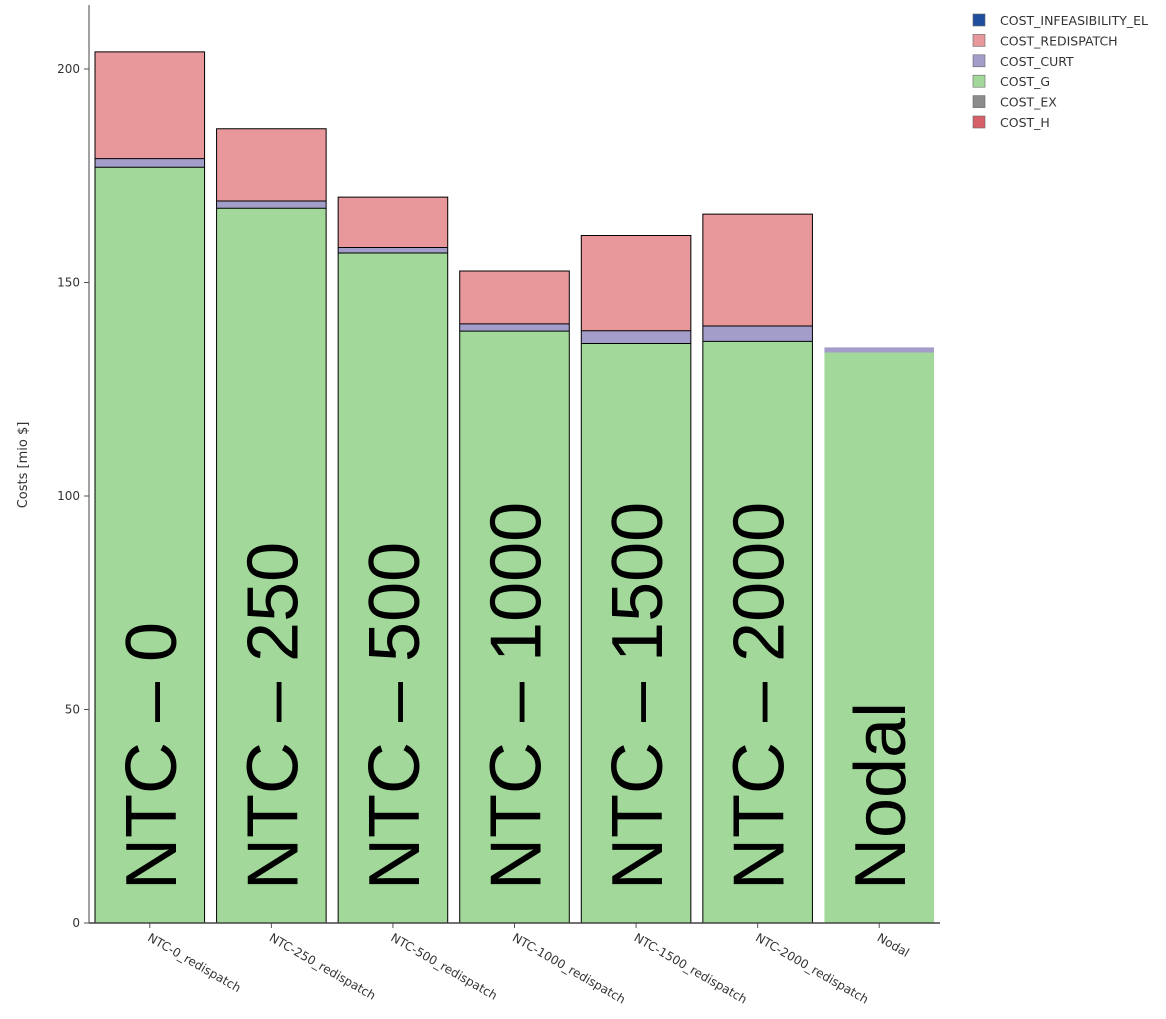 The image size is (1166, 1019). What do you see at coordinates (1028, 102) in the screenshot?
I see `legend-label: COST_EX` at bounding box center [1028, 102].